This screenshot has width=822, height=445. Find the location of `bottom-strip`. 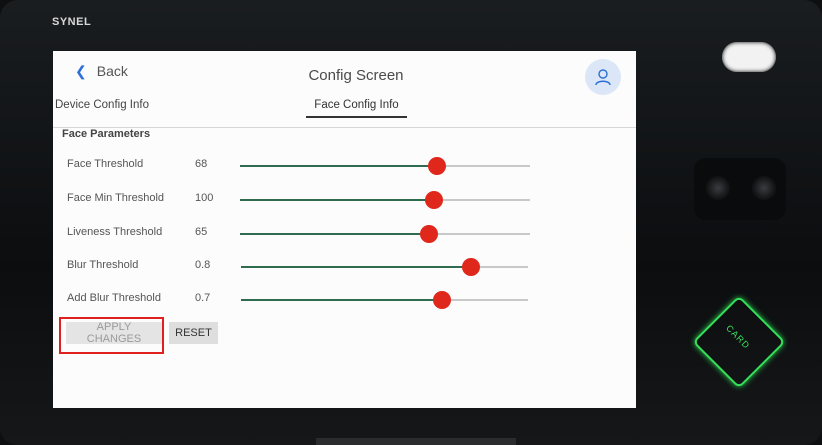

bottom-strip is located at coordinates (416, 441).